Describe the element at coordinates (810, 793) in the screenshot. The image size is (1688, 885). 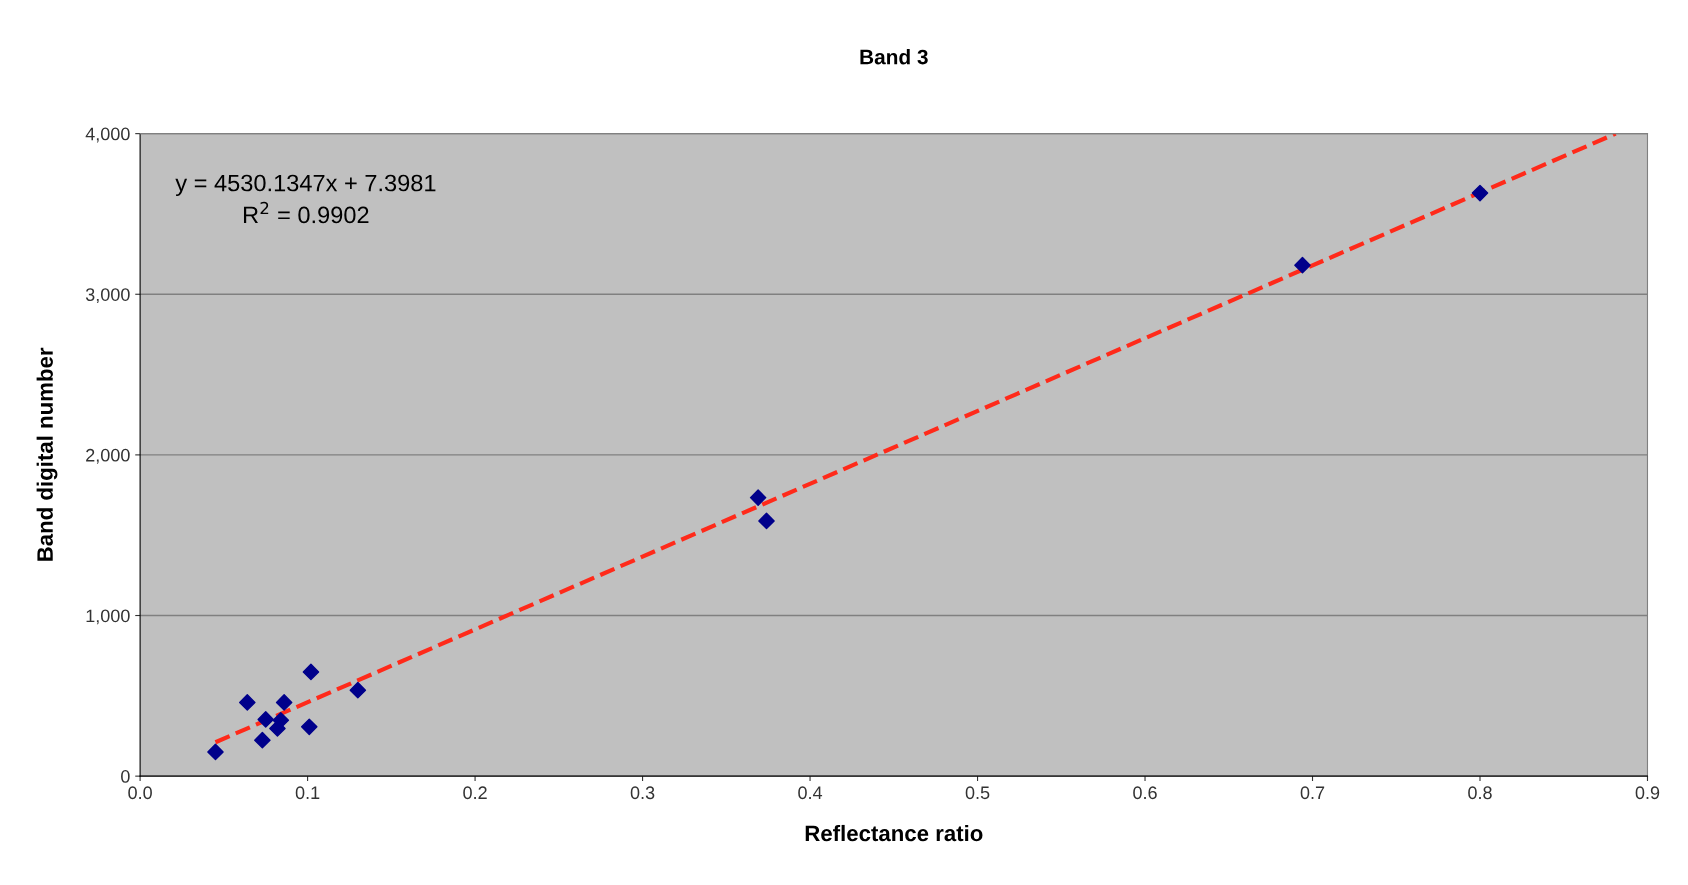
I see `x-tick-label: 0.4` at that location.